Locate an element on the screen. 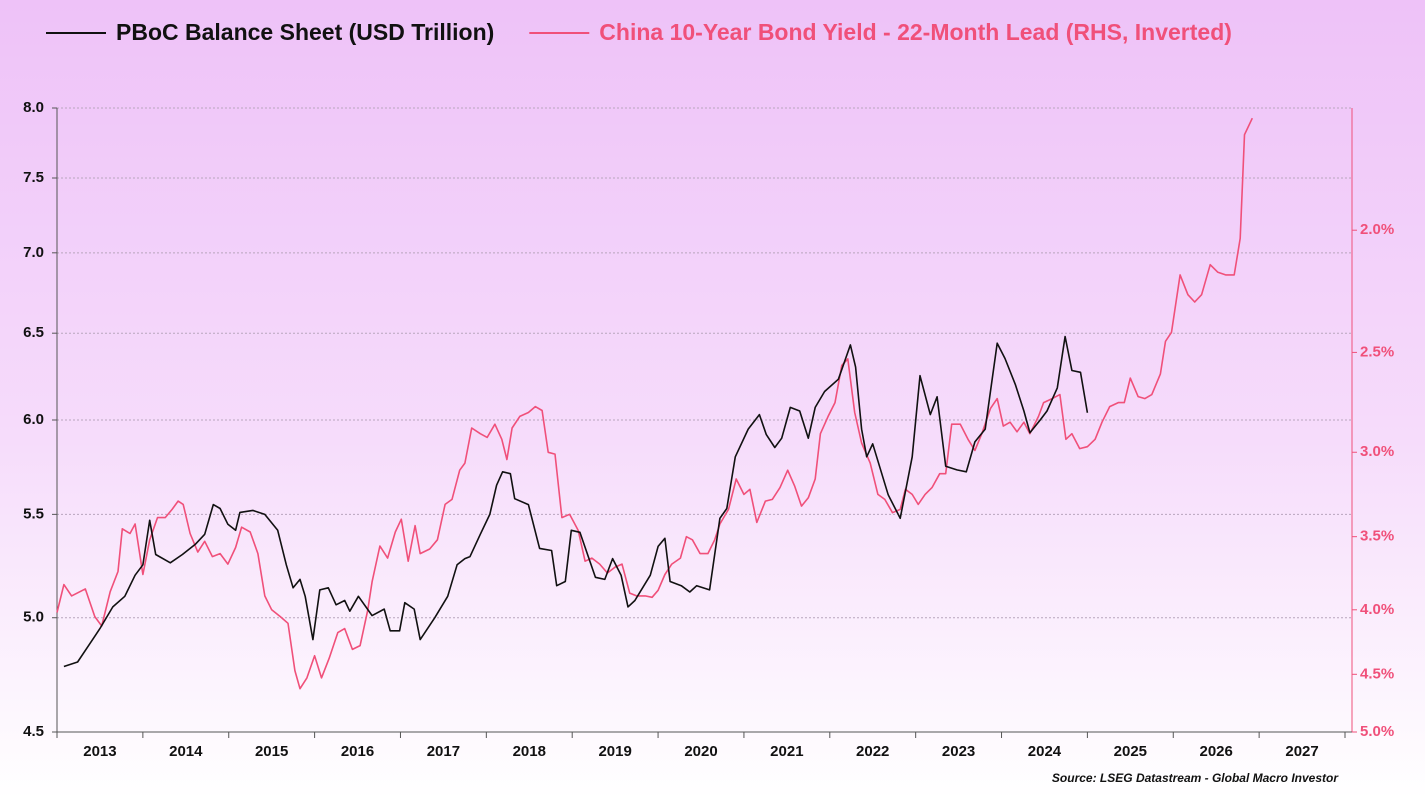 The height and width of the screenshot is (798, 1425). legend-label: PBoC Balance Sheet (USD Trillion) is located at coordinates (305, 32).